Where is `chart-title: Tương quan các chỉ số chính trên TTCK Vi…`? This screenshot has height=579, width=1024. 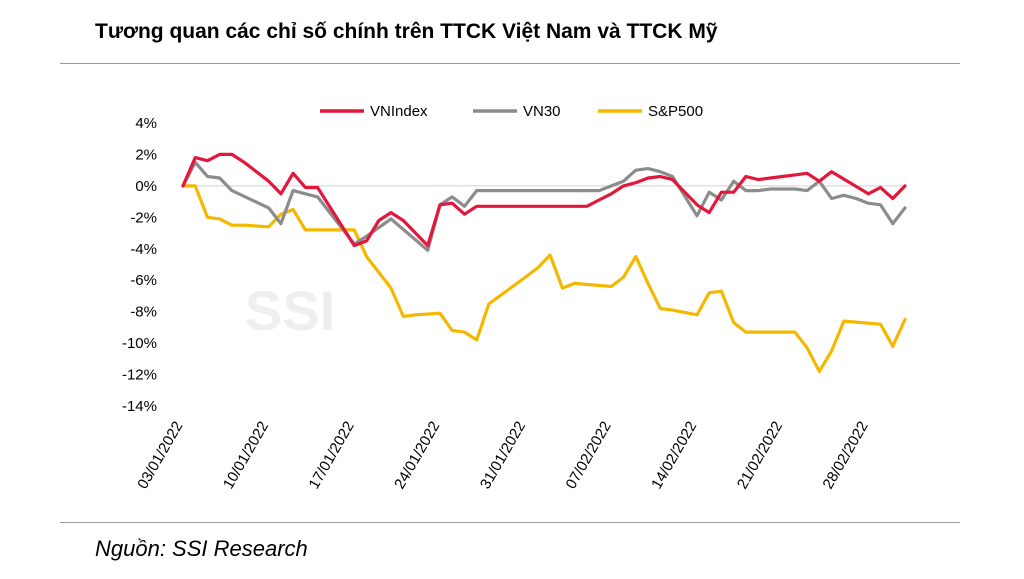 chart-title: Tương quan các chỉ số chính trên TTCK Vi… is located at coordinates (406, 31).